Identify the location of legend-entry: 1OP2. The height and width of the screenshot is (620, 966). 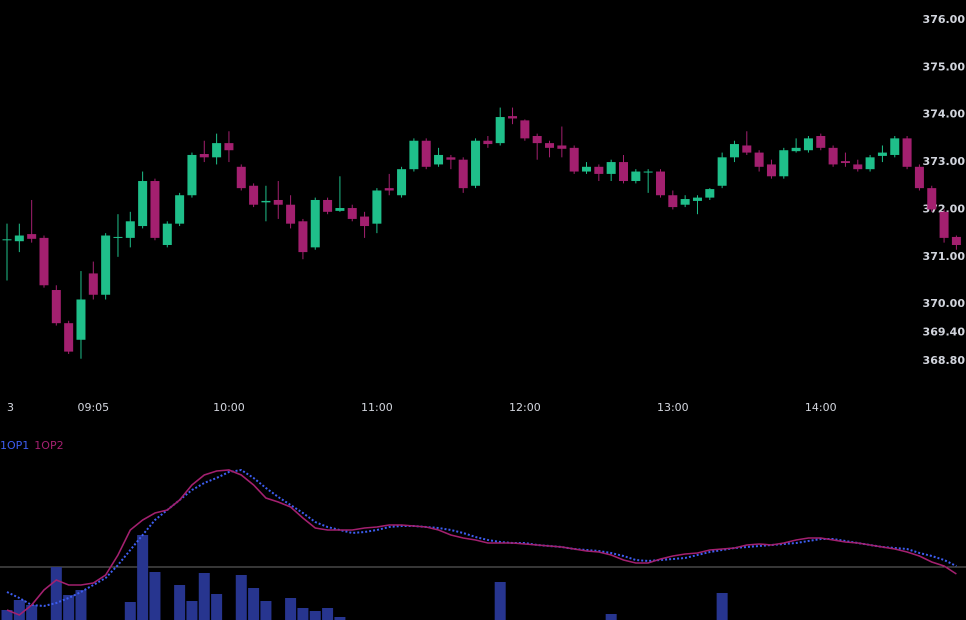
(48, 445).